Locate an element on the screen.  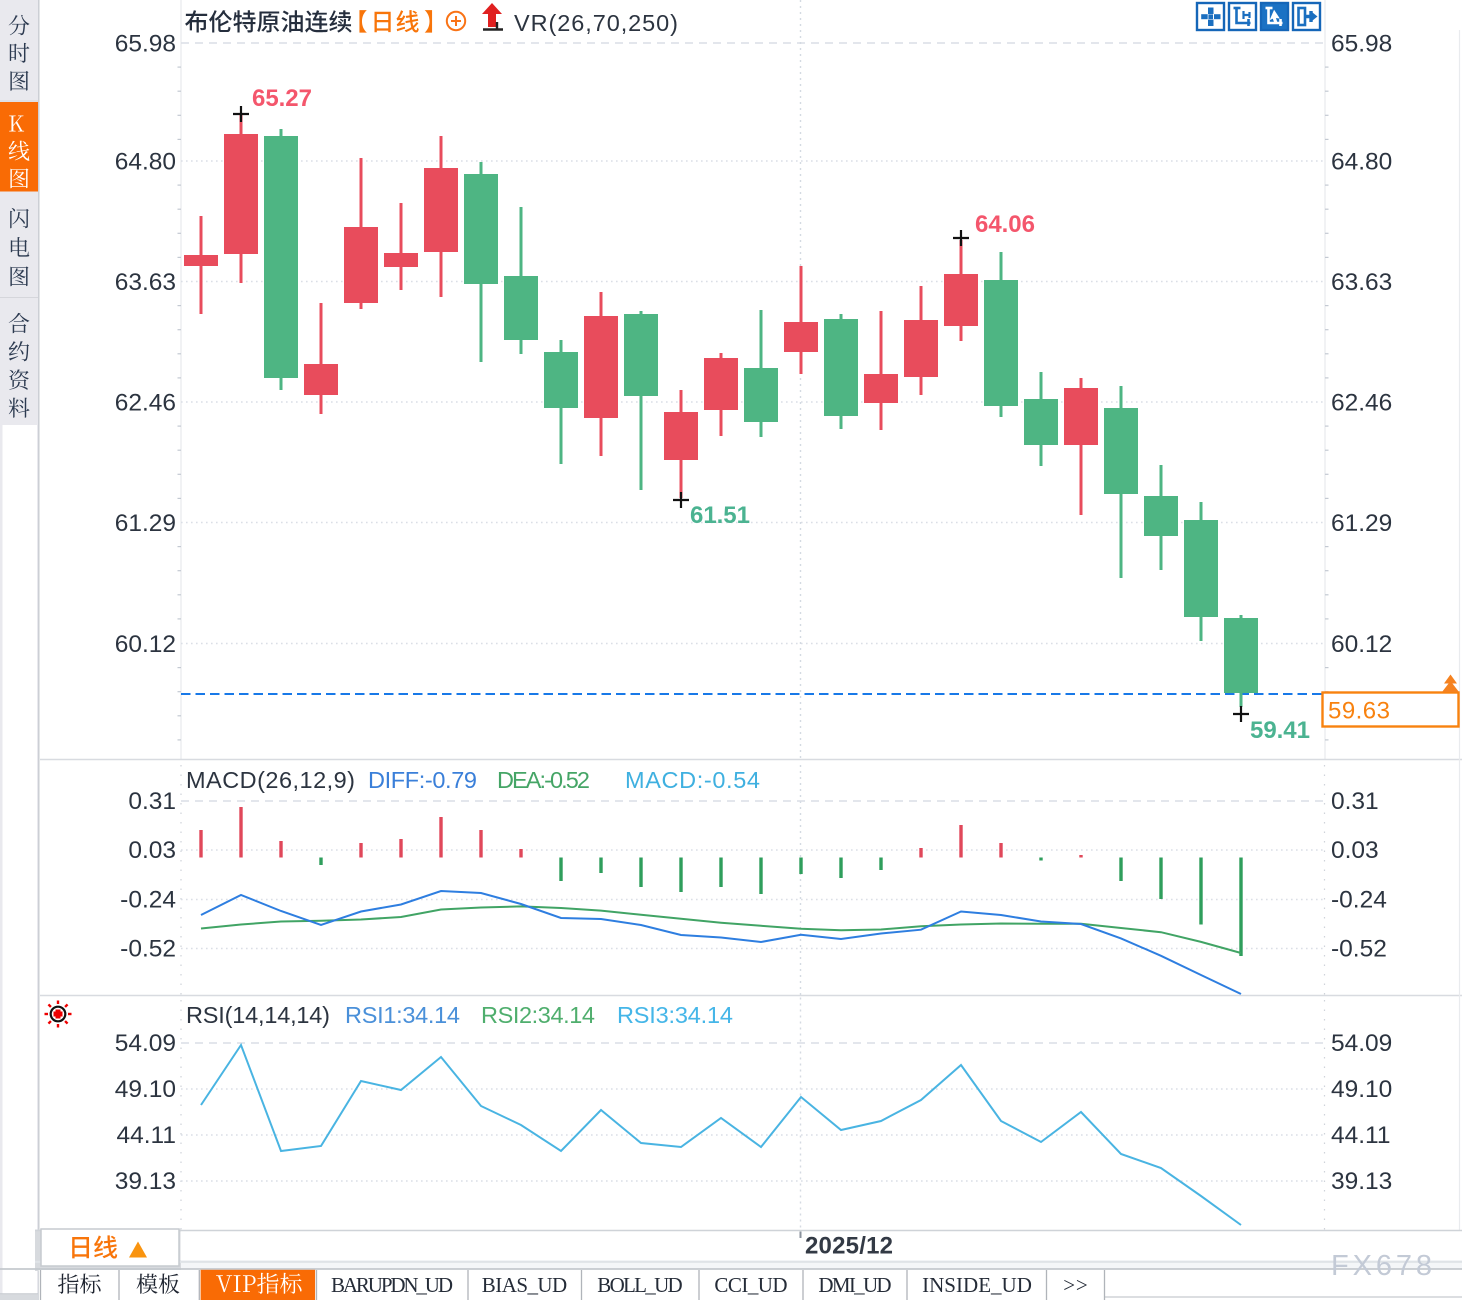
svg-text: CCI_UD is located at coordinates (750, 1285).